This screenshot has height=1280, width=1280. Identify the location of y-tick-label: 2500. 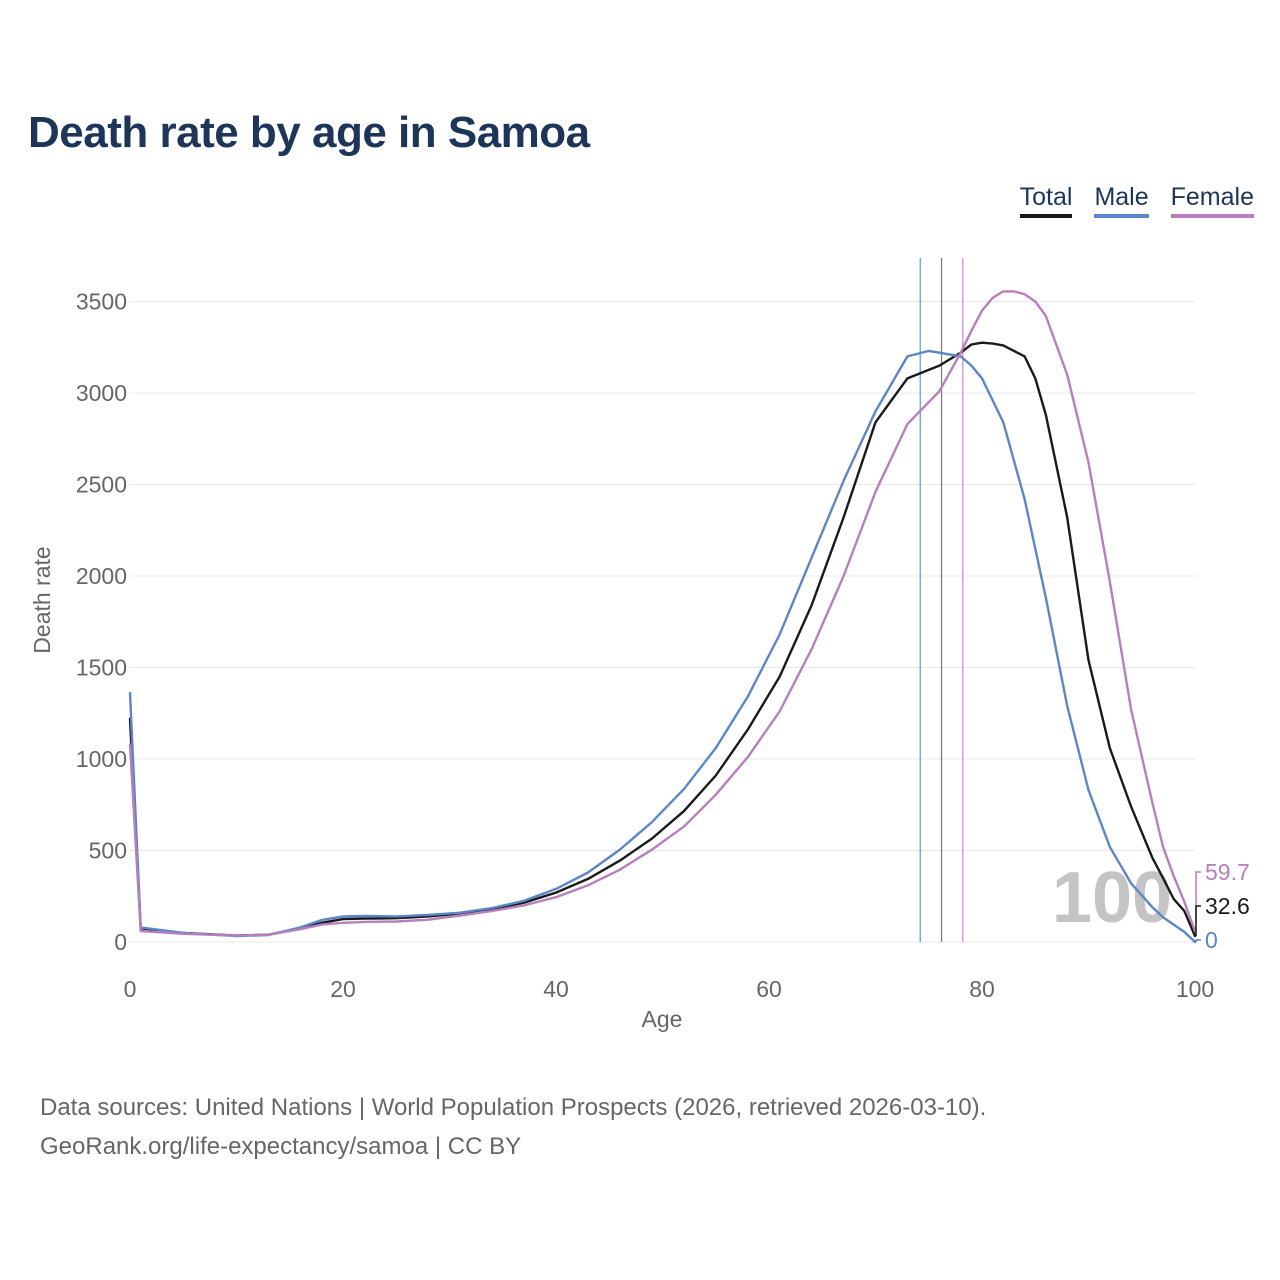
(101, 485).